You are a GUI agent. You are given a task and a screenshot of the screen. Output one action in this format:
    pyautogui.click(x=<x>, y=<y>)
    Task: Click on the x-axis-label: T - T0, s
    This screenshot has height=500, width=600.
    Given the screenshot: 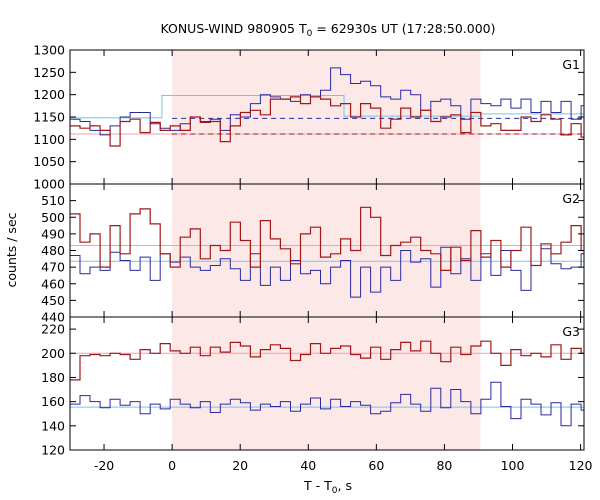 What is the action you would take?
    pyautogui.click(x=327, y=487)
    